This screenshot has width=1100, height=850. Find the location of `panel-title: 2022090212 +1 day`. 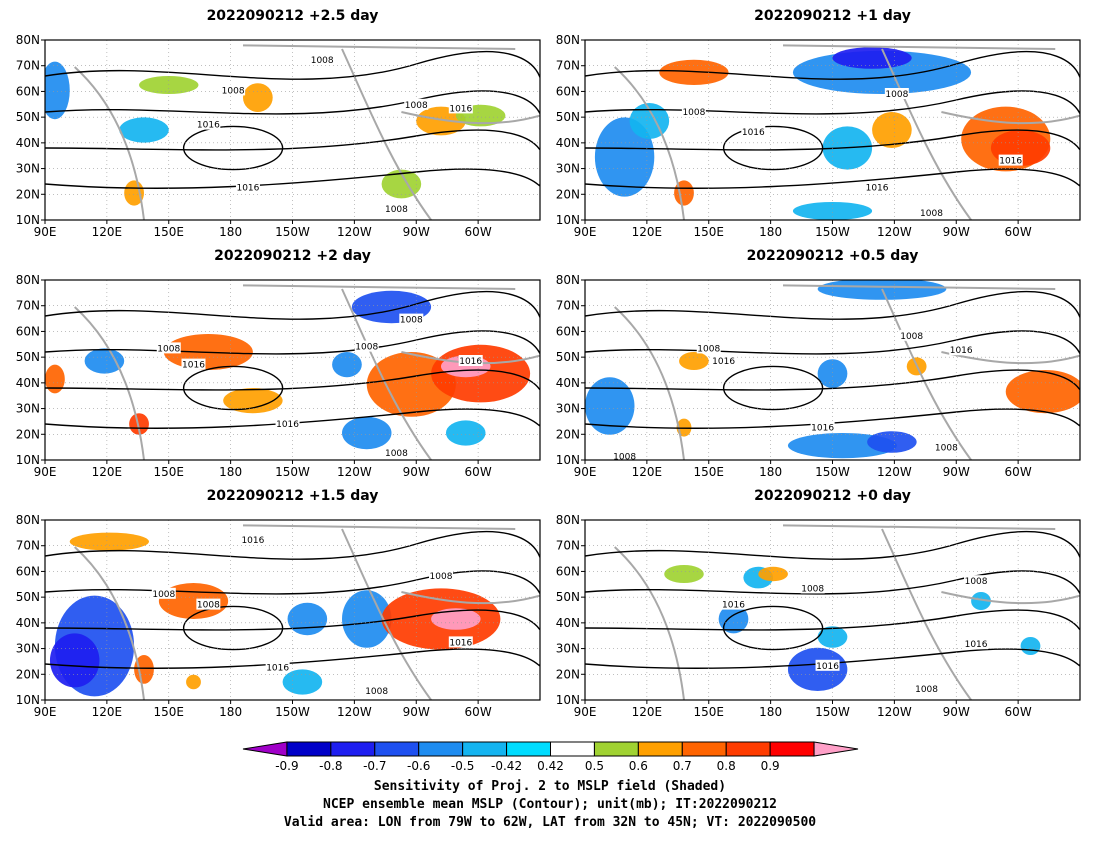

panel-title: 2022090212 +1 day is located at coordinates (832, 16).